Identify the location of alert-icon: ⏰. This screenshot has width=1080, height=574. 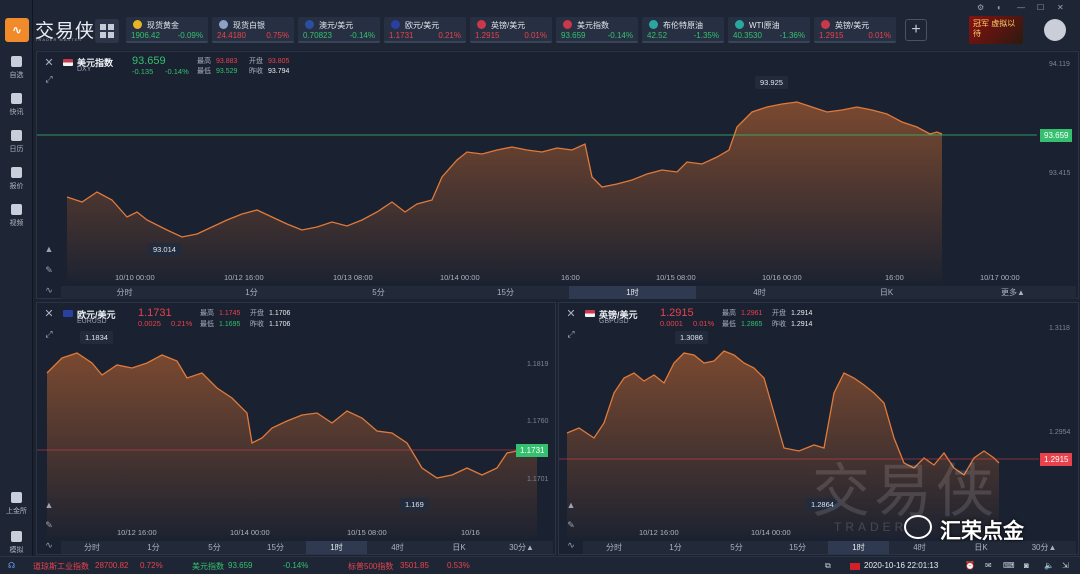
(970, 565).